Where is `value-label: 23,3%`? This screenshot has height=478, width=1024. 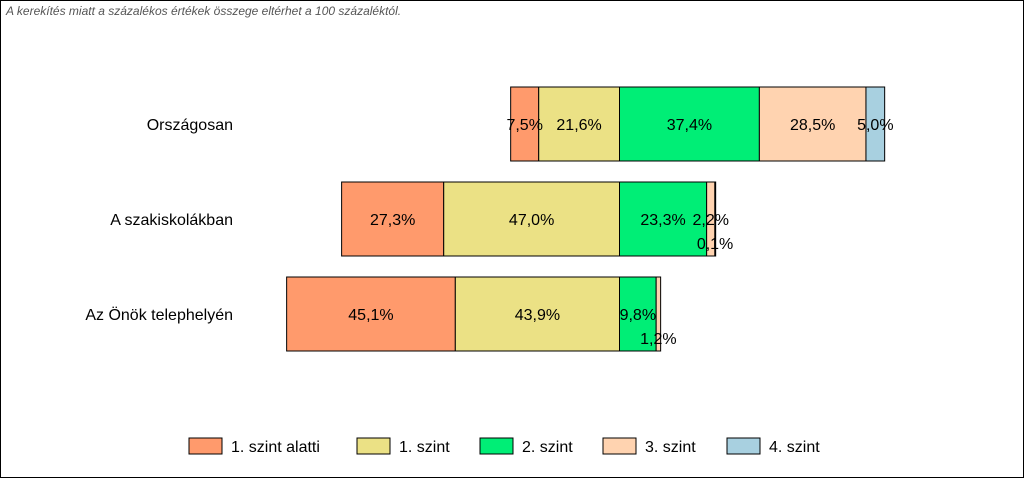 value-label: 23,3% is located at coordinates (662, 220).